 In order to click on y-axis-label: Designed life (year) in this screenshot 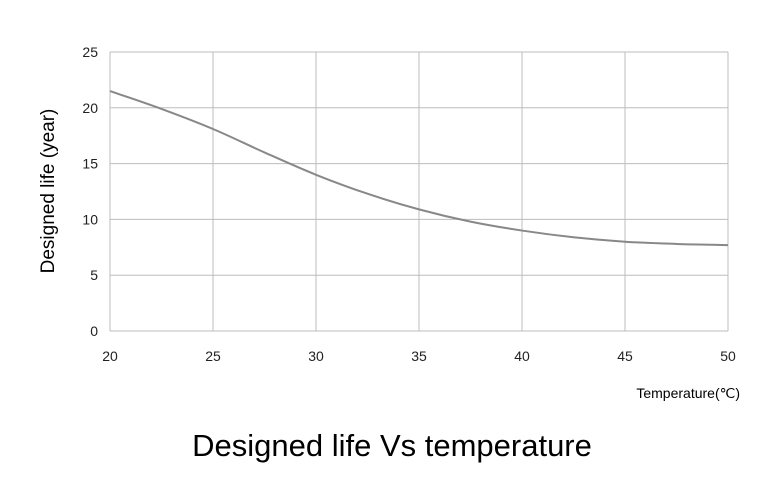, I will do `click(48, 191)`.